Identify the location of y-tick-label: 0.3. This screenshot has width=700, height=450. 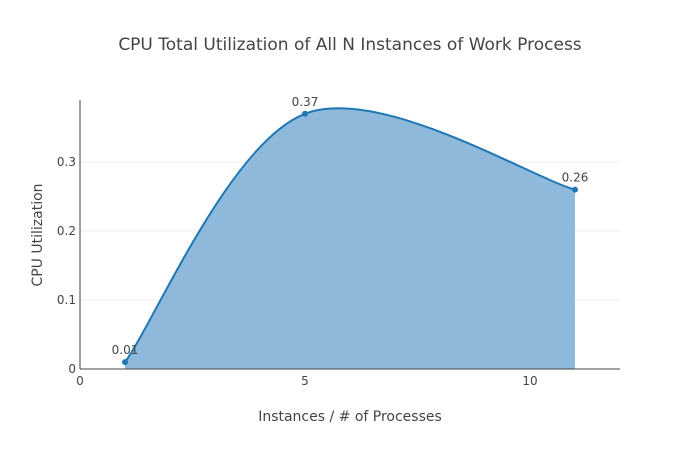
(66, 162).